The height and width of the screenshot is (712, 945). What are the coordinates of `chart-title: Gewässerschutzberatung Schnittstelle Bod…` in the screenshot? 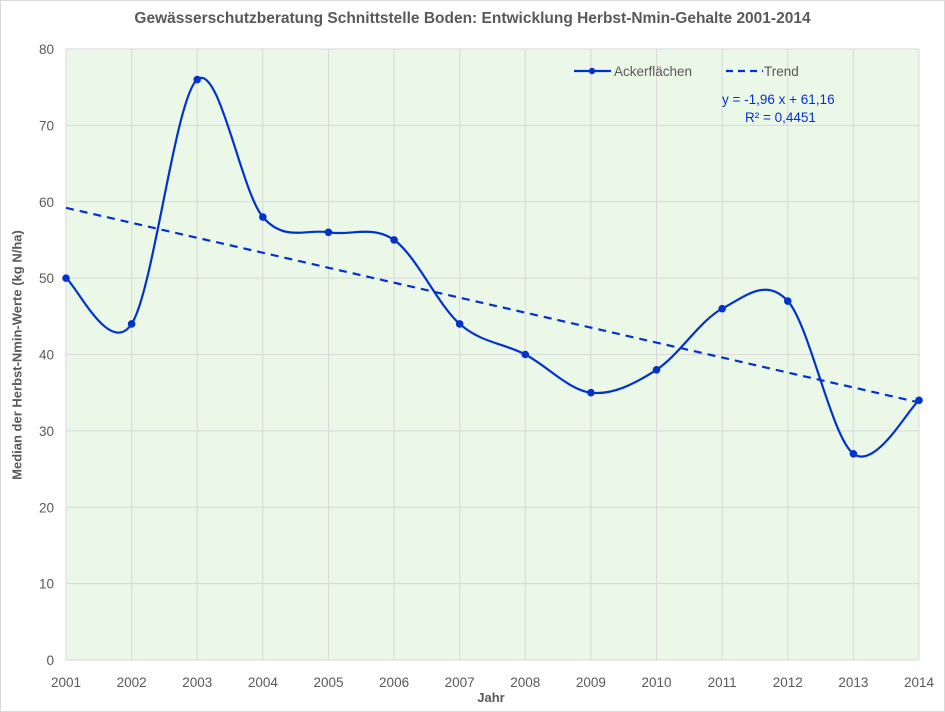 It's located at (472, 18).